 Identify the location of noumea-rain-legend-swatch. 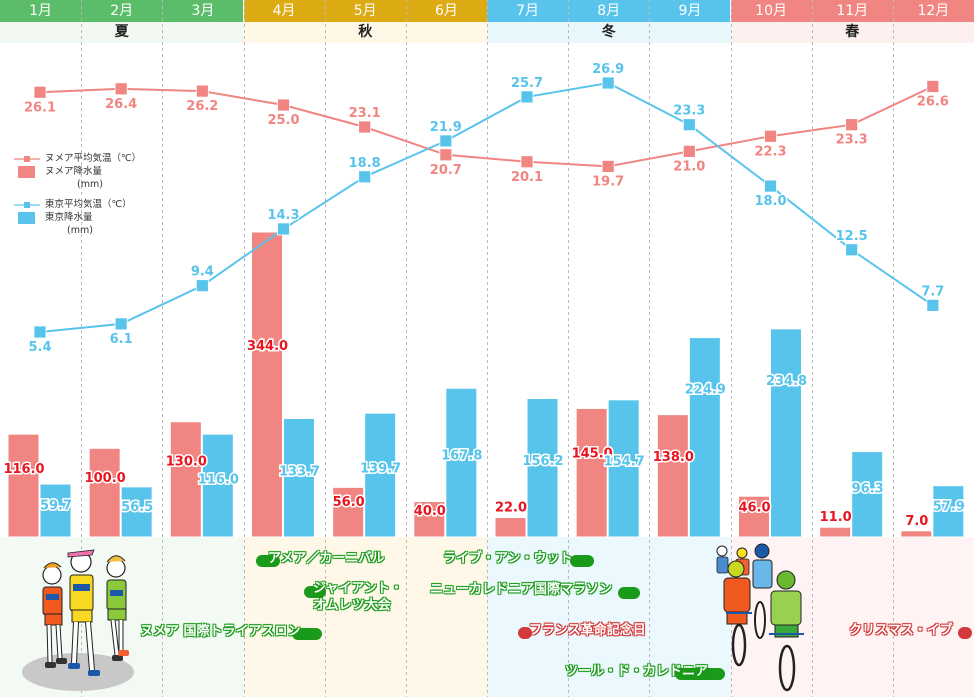
(26, 172).